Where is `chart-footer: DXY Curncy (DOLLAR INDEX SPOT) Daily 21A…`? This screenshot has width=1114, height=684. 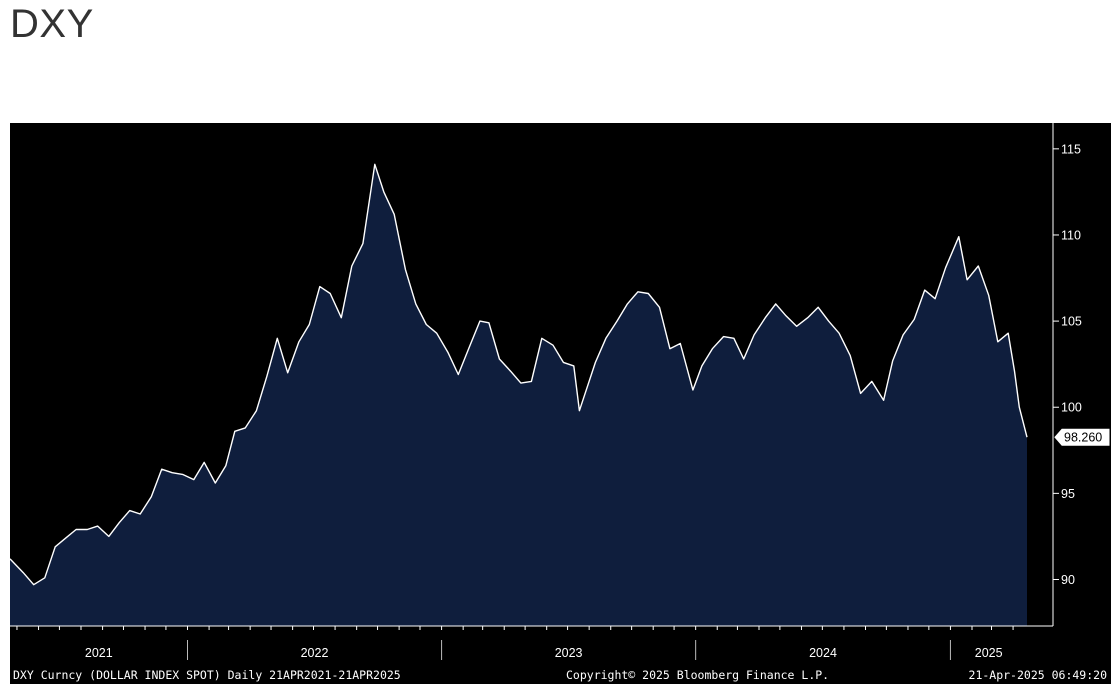 chart-footer: DXY Curncy (DOLLAR INDEX SPOT) Daily 21A… is located at coordinates (560, 675).